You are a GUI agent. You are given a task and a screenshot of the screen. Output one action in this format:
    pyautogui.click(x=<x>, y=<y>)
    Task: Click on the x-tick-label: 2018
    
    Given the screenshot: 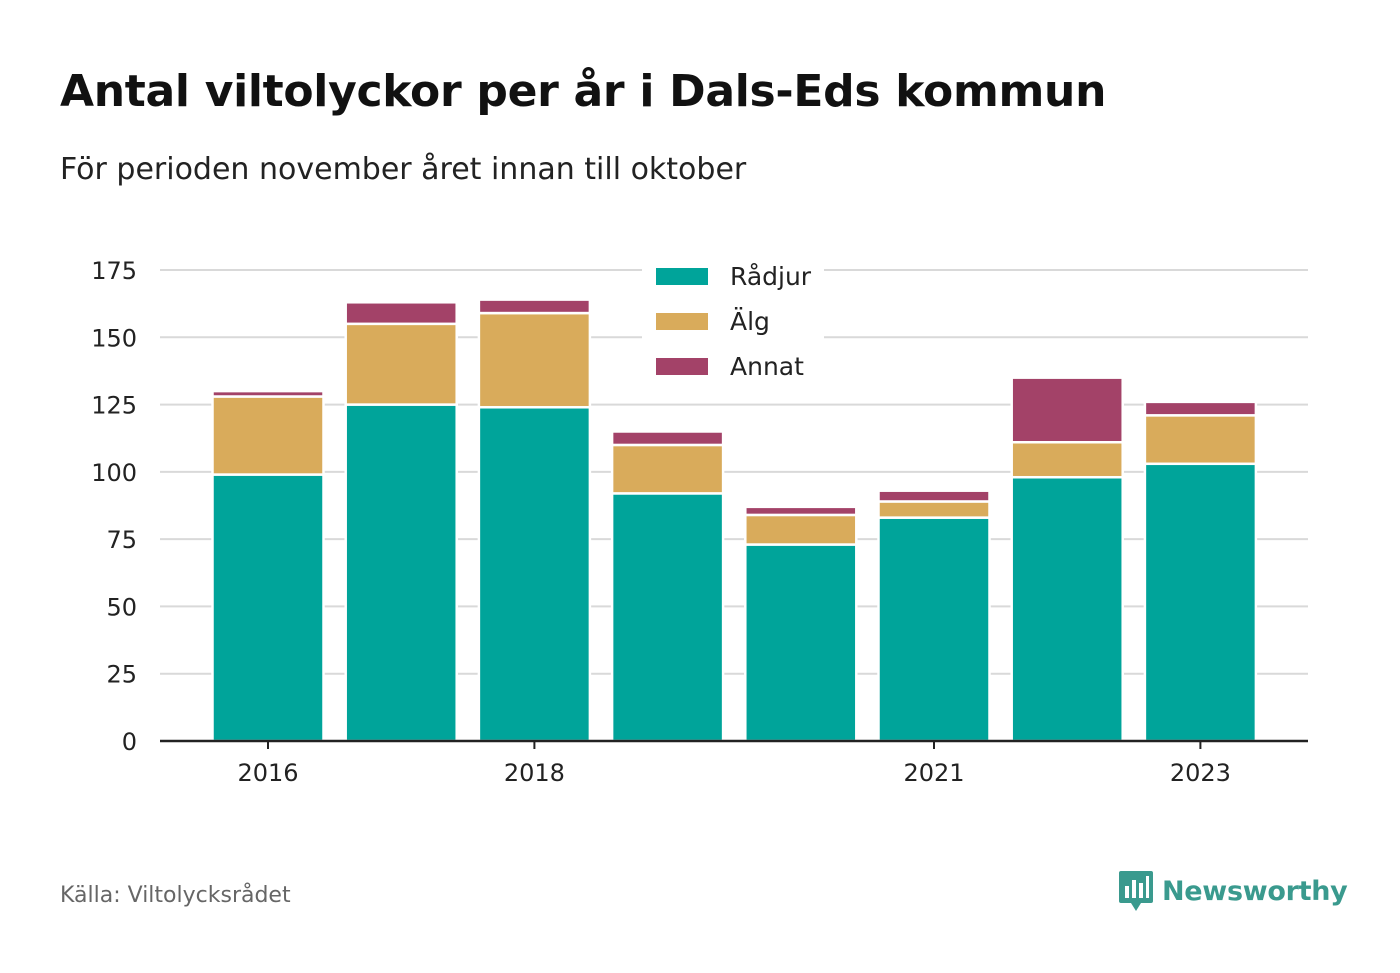 What is the action you would take?
    pyautogui.click(x=534, y=773)
    